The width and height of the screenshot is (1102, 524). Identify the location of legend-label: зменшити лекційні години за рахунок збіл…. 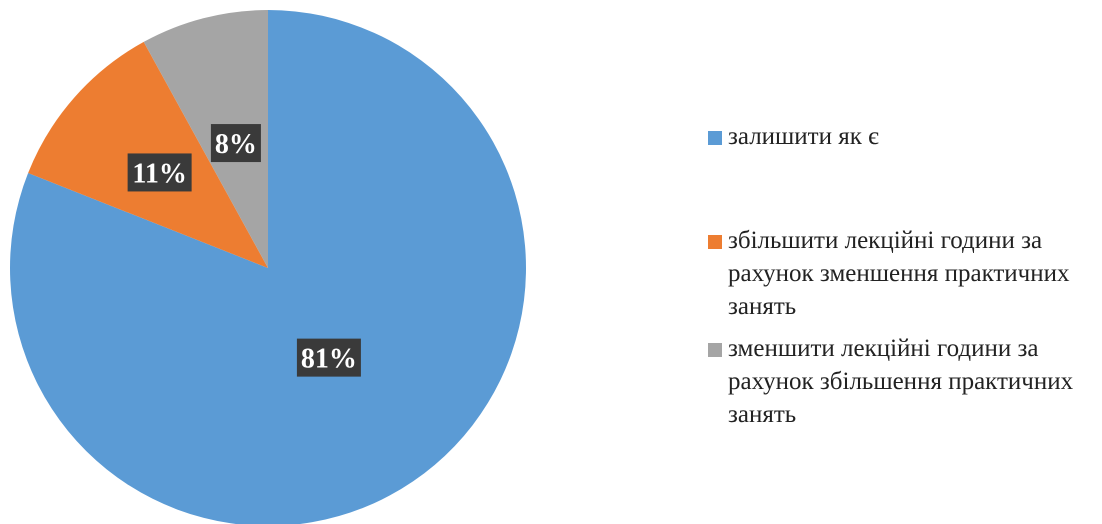
(901, 381).